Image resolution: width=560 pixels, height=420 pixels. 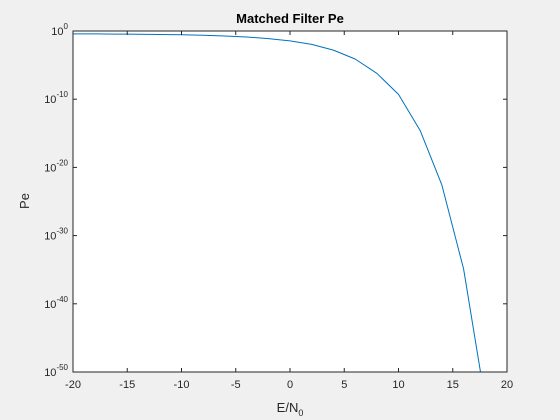 I want to click on x-axis-label-base: E/N, so click(x=288, y=407).